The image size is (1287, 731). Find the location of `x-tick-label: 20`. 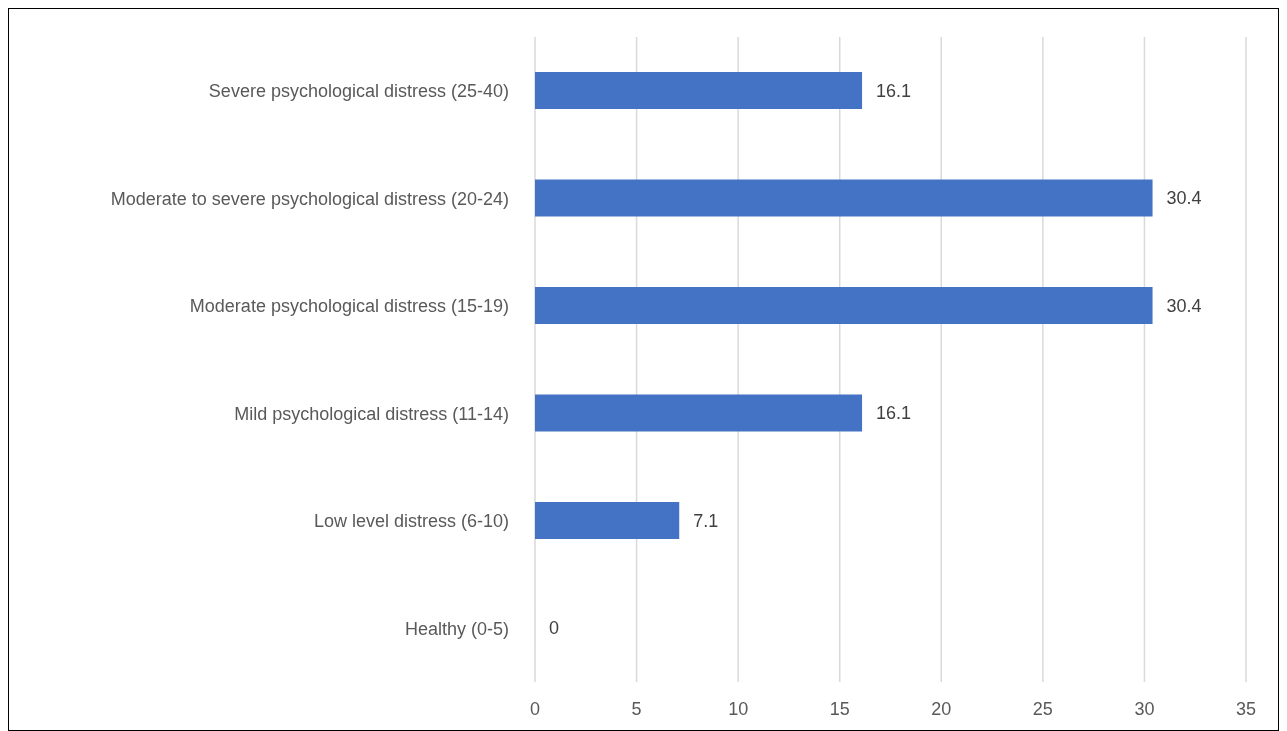

x-tick-label: 20 is located at coordinates (941, 708).